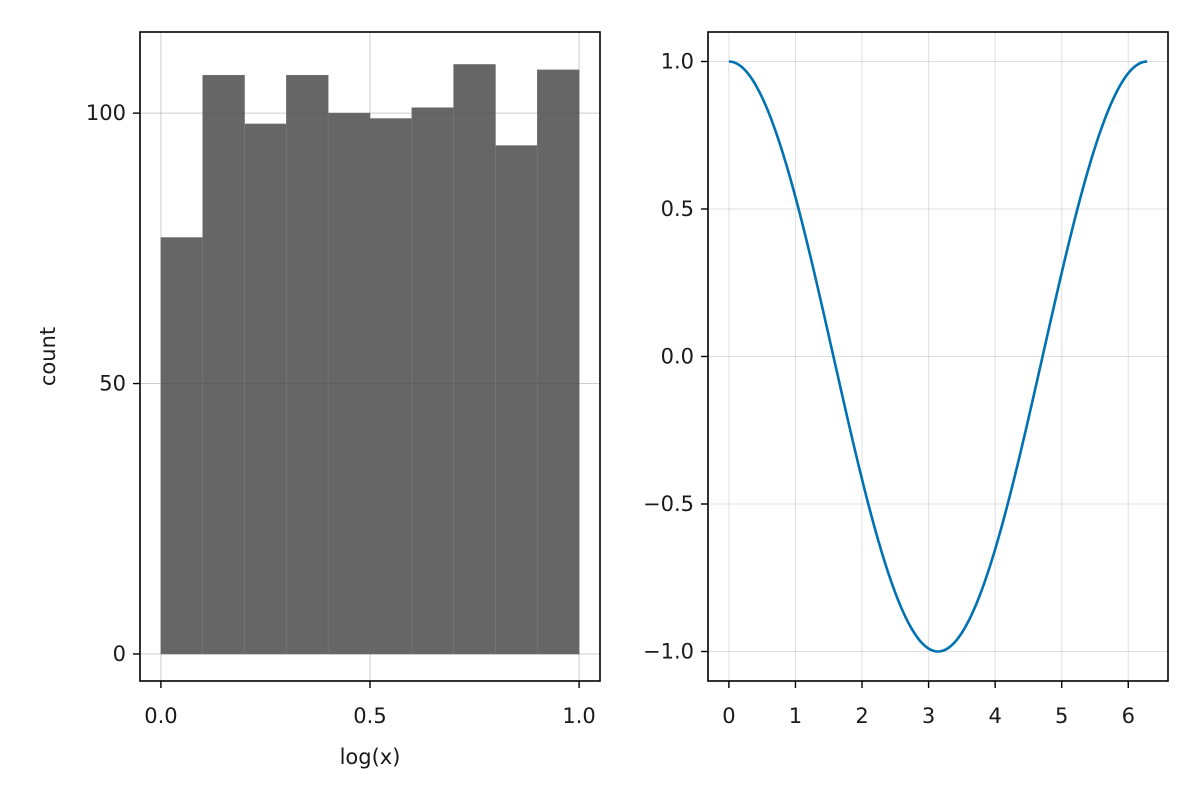 Image resolution: width=1200 pixels, height=800 pixels. What do you see at coordinates (106, 113) in the screenshot?
I see `y-tick-label: 100` at bounding box center [106, 113].